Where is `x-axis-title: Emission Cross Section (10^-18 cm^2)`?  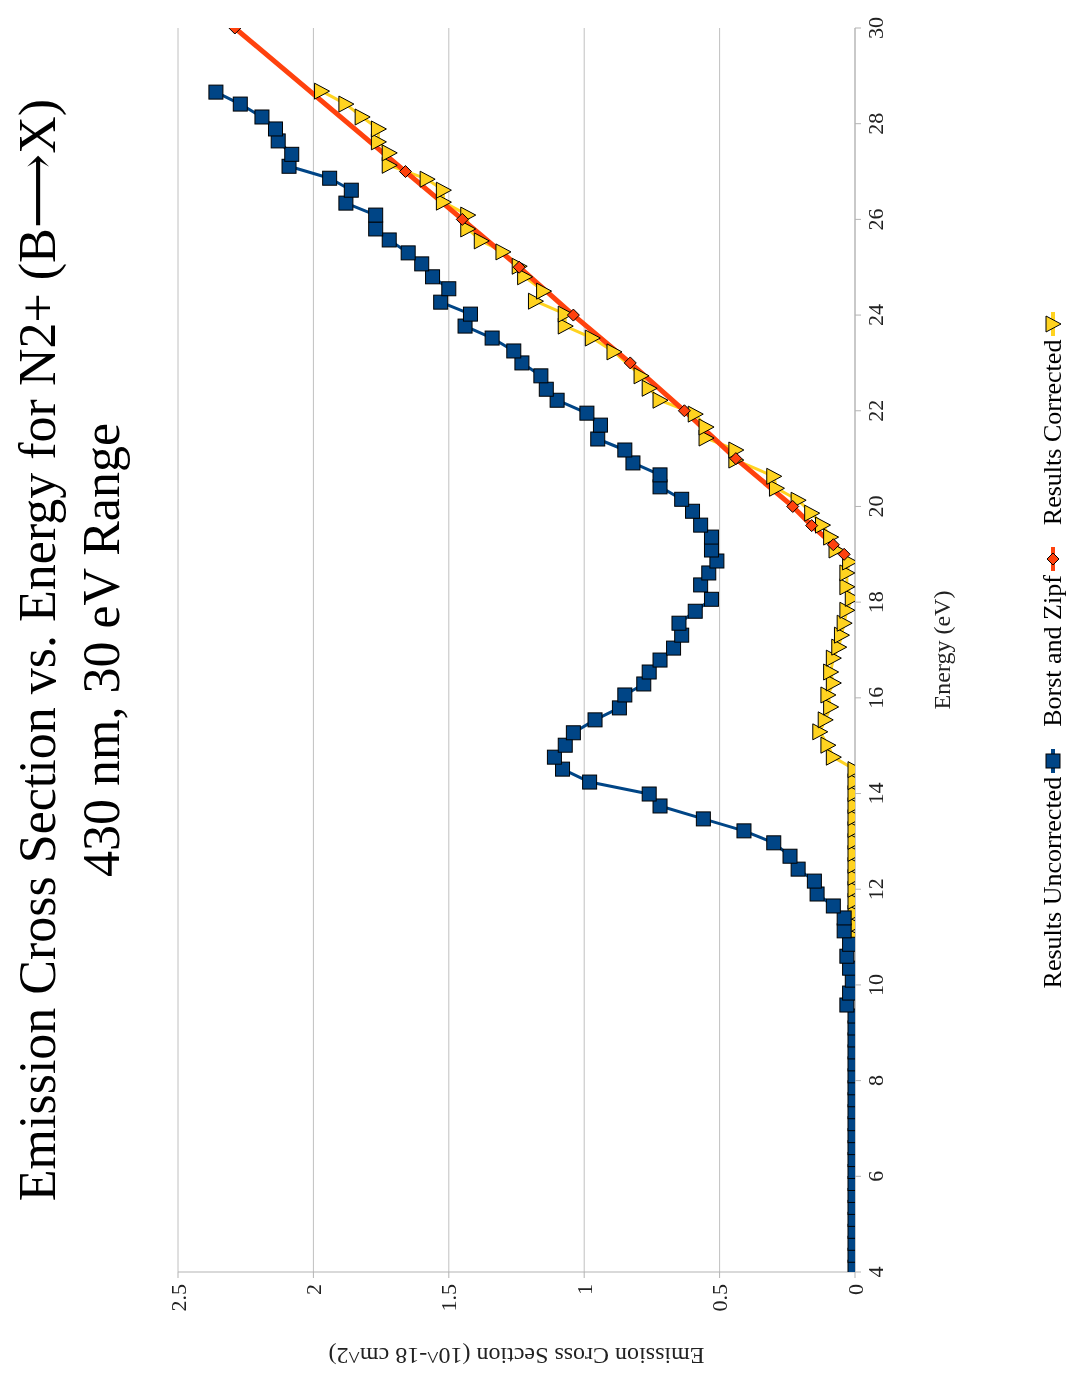
x-axis-title: Emission Cross Section (10^-18 cm^2) is located at coordinates (516, 1356).